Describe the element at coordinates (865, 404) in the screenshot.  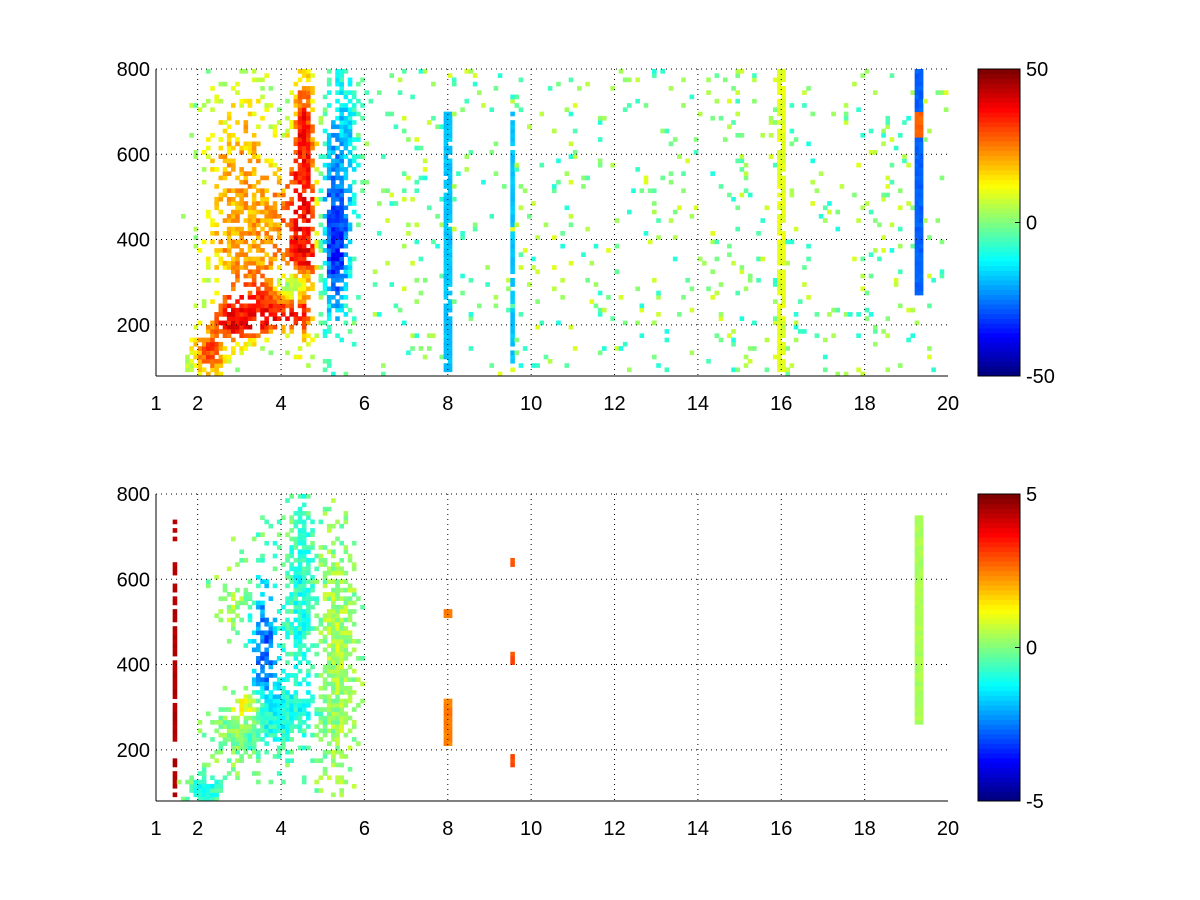
I see `x-tick-label: 18` at that location.